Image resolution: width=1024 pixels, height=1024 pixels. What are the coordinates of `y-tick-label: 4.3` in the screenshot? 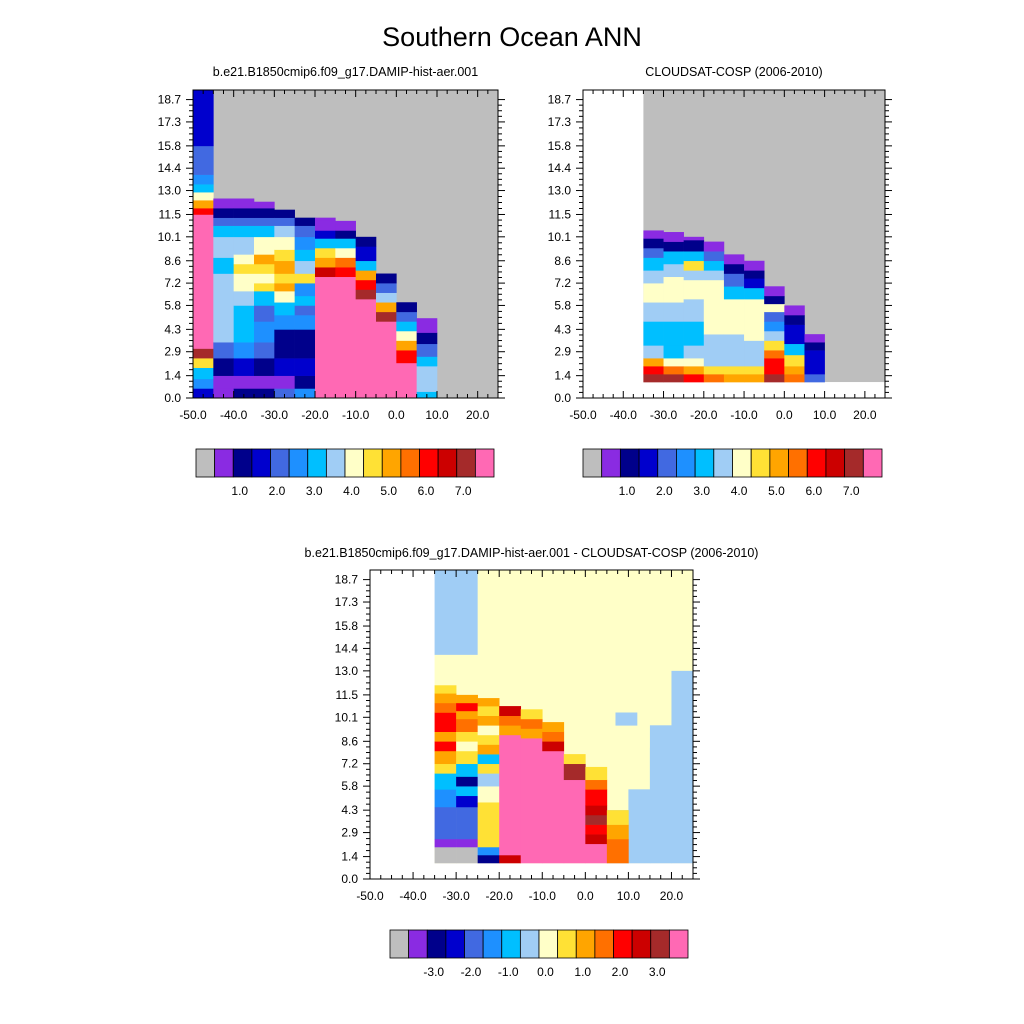 It's located at (172, 329).